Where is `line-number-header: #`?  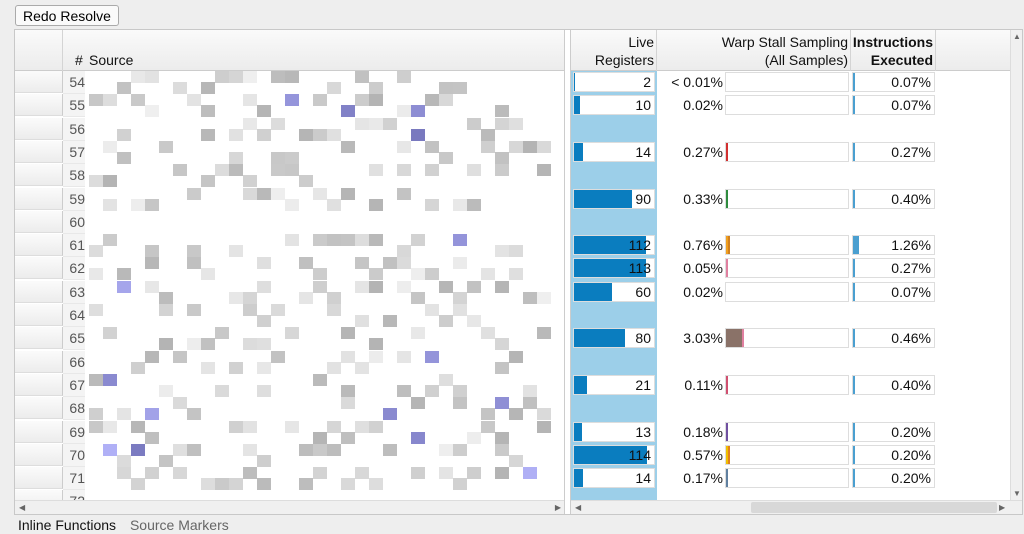
line-number-header: # is located at coordinates (79, 60).